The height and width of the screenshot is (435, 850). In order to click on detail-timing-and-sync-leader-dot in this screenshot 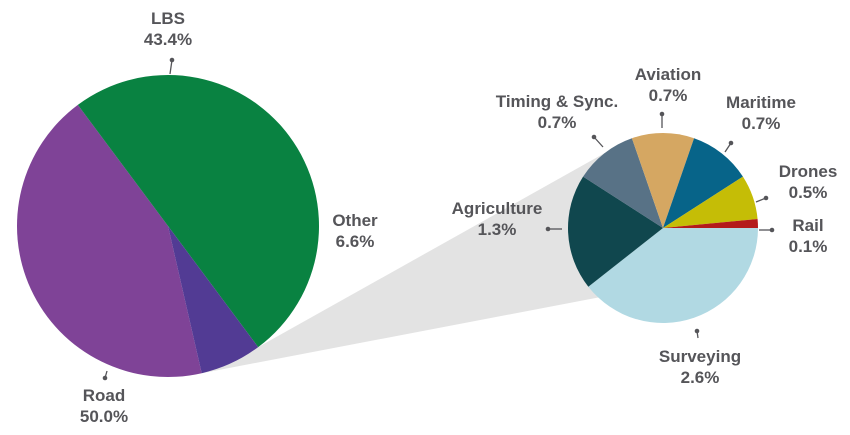, I will do `click(594, 137)`.